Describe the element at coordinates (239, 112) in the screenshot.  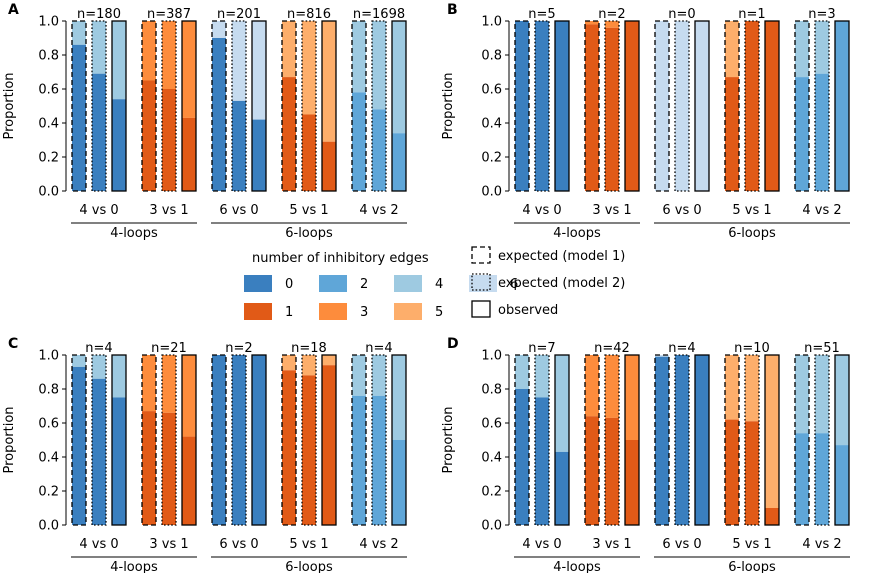
I see `category-6-vs-0: n=201 6 vs 0` at that location.